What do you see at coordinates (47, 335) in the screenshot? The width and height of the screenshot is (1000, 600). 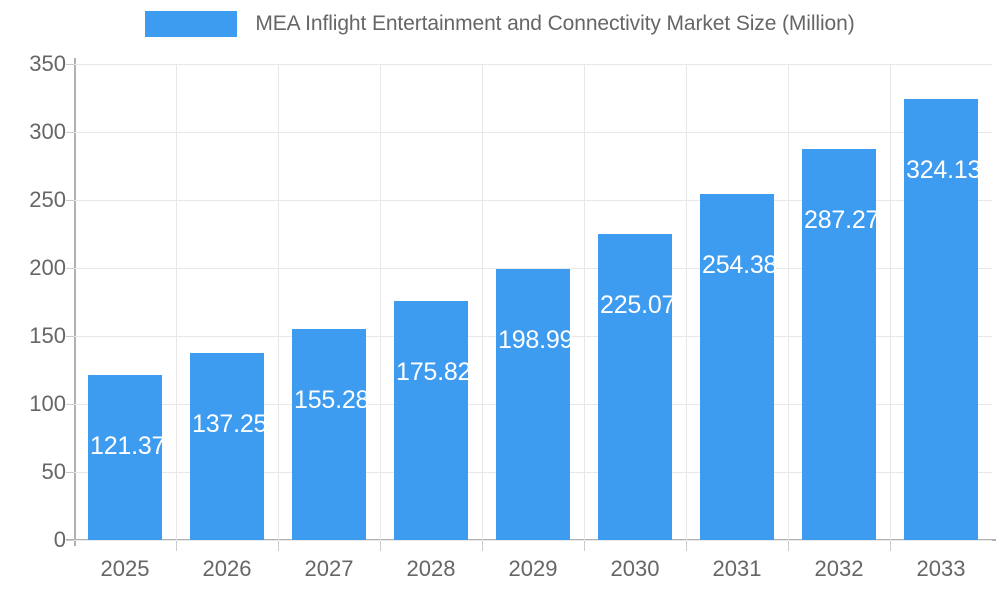 I see `y-axis-tick-label: 150` at bounding box center [47, 335].